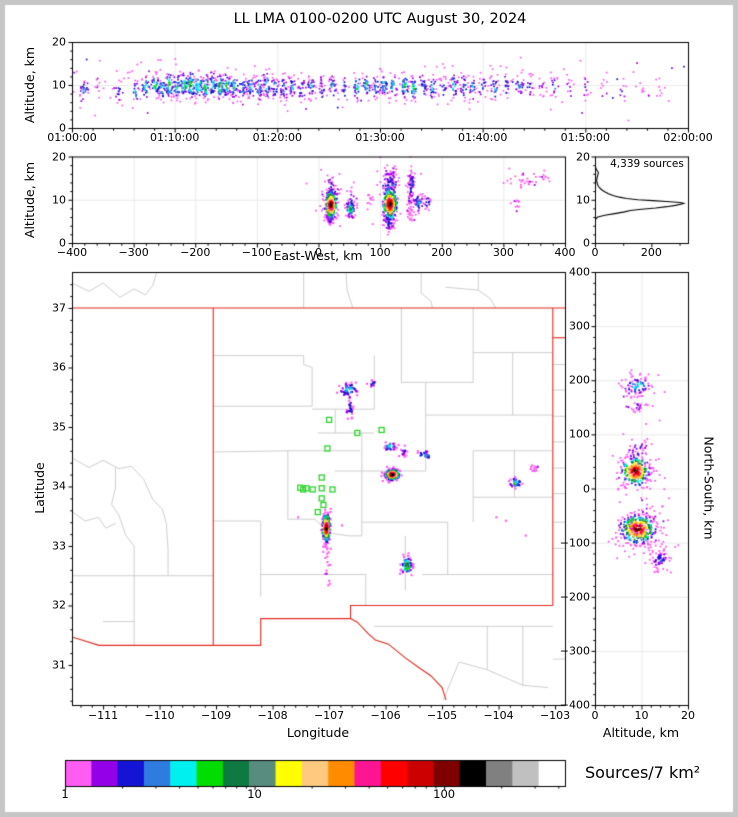  What do you see at coordinates (29, 200) in the screenshot?
I see `ew-panel-ylabel: Altitude, km` at bounding box center [29, 200].